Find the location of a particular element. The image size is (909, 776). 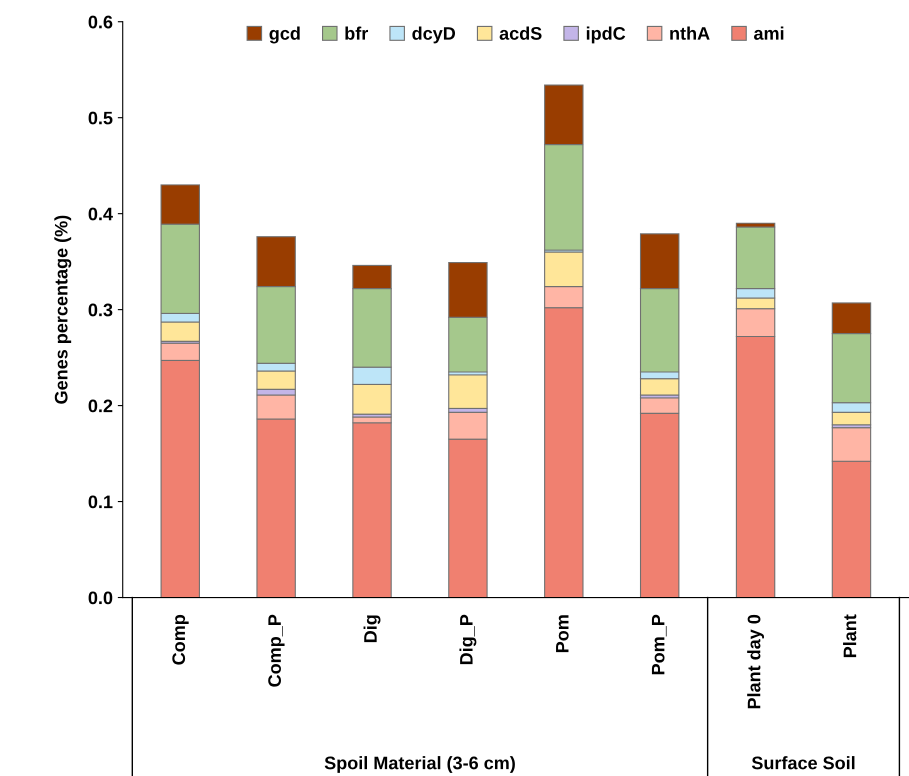

x-tick-label: Dig_P is located at coordinates (467, 639).